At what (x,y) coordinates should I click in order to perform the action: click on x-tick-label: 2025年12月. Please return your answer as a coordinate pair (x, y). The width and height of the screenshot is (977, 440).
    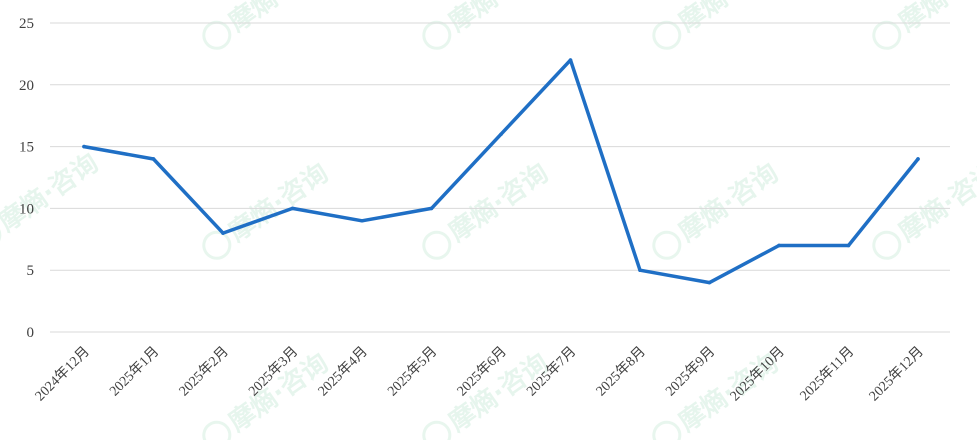
    Looking at the image, I should click on (896, 374).